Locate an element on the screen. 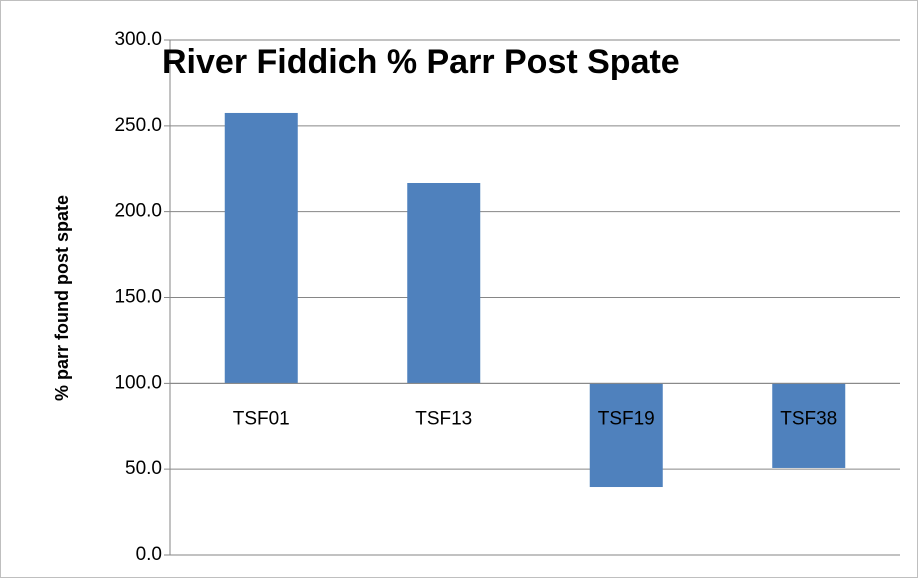 This screenshot has height=579, width=919. y-tick-label: 0.0 is located at coordinates (149, 554).